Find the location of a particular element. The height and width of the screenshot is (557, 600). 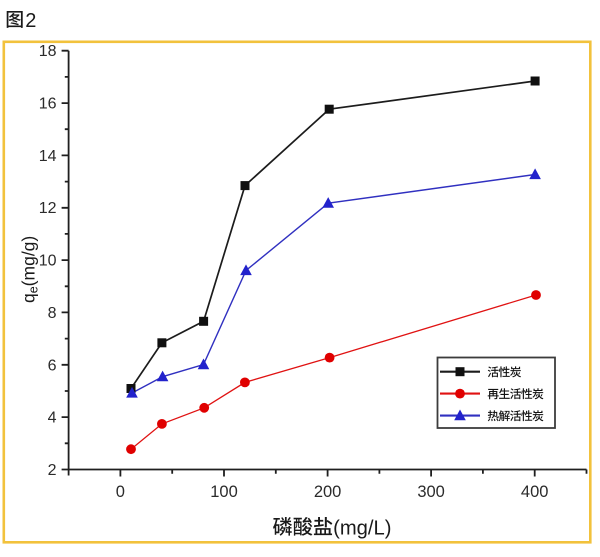

svg-text: 100 is located at coordinates (224, 492).